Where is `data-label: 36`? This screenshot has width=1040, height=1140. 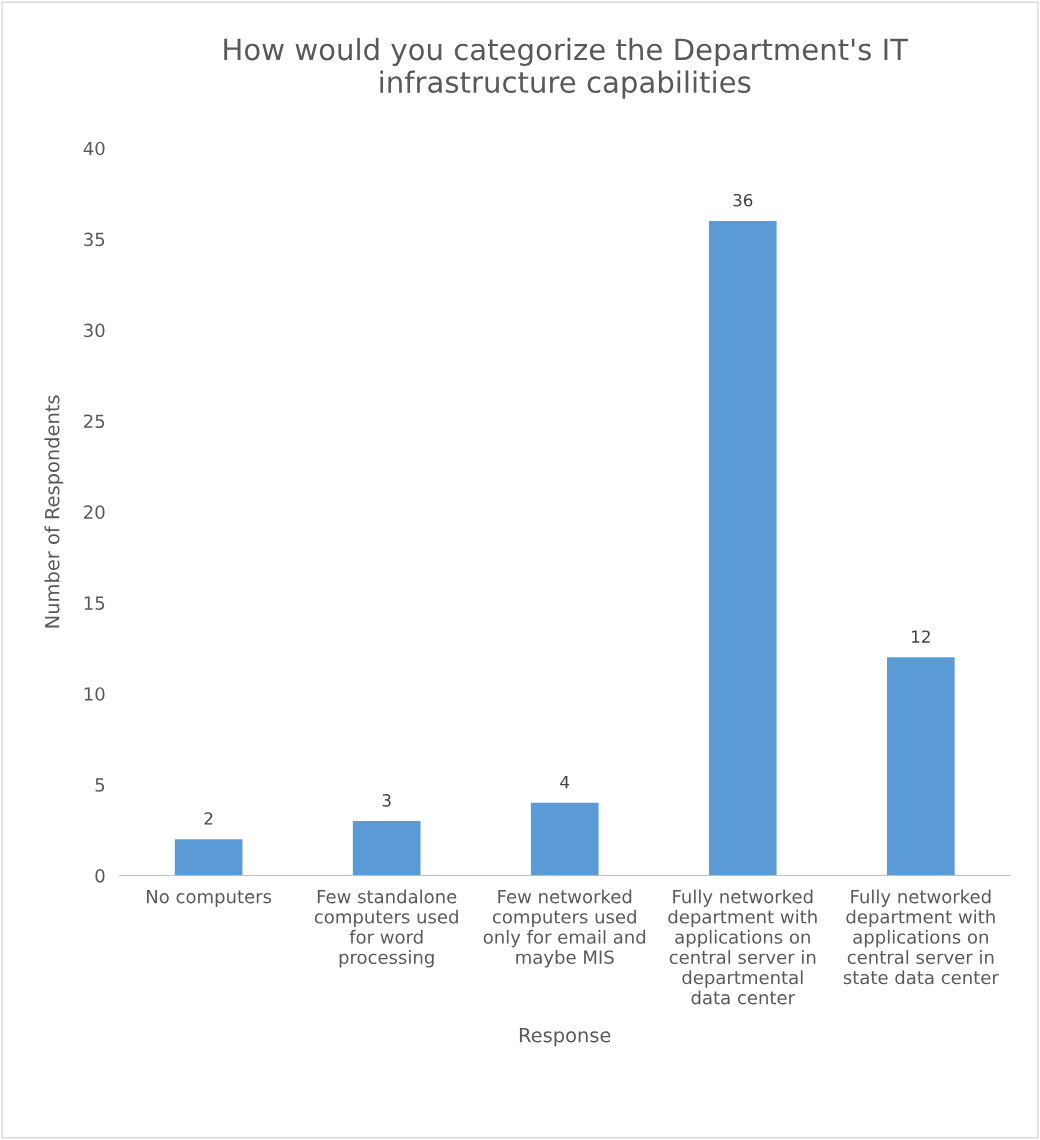 data-label: 36 is located at coordinates (743, 200).